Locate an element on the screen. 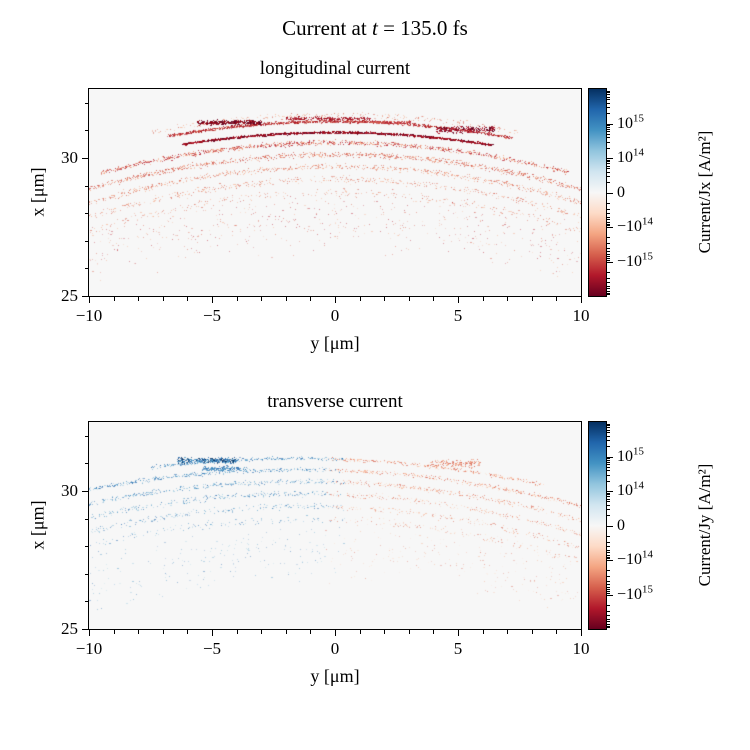 The image size is (750, 750). tick-label: 30 is located at coordinates (69, 490).